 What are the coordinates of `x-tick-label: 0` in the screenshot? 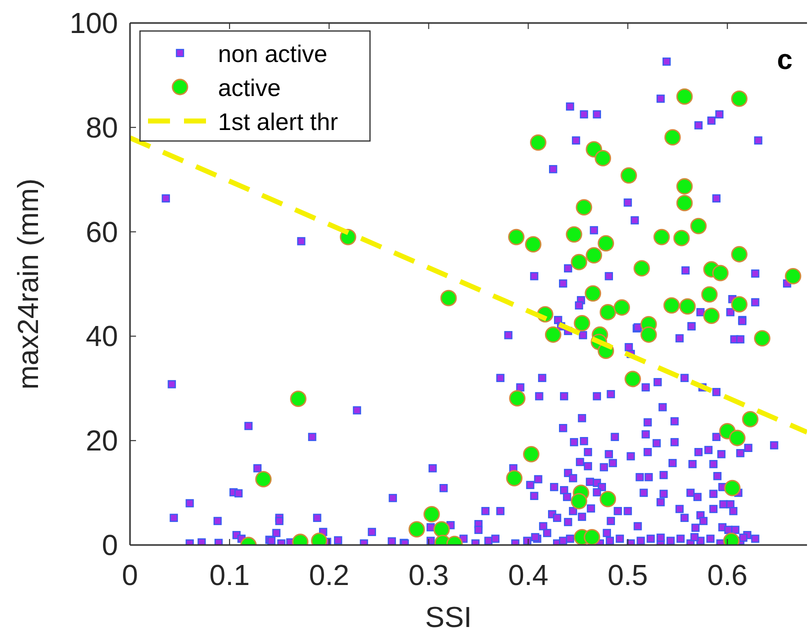 It's located at (130, 576).